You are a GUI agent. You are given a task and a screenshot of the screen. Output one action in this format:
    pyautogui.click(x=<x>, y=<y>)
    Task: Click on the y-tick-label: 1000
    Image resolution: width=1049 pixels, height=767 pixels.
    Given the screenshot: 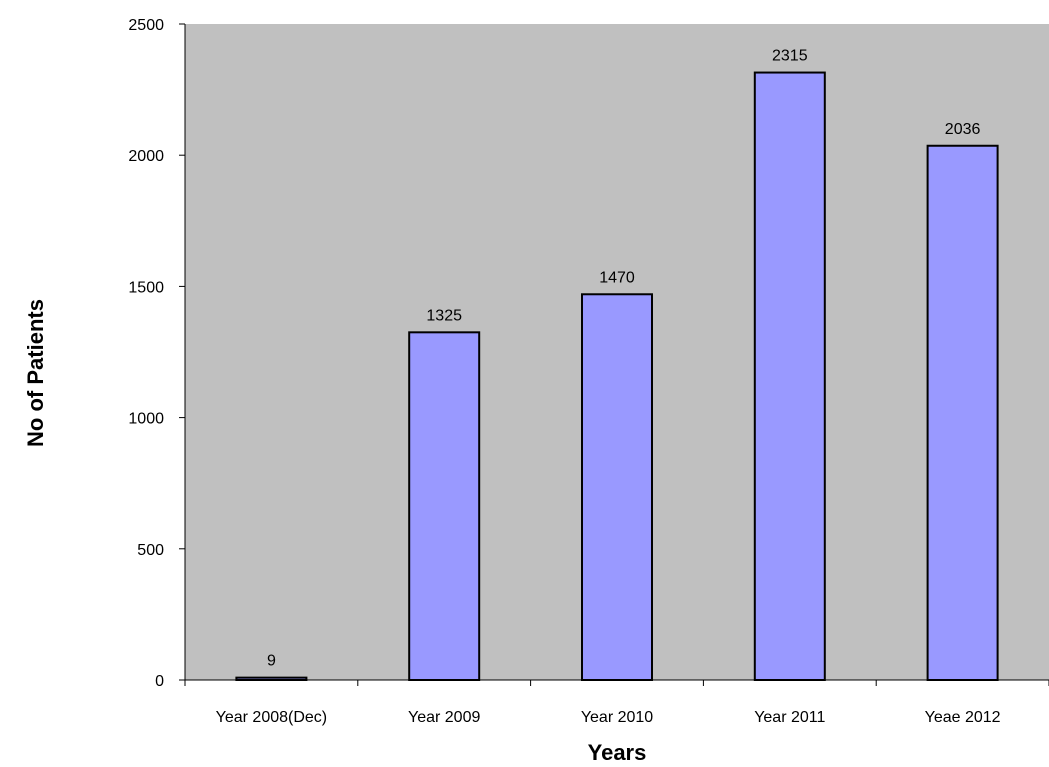 What is the action you would take?
    pyautogui.click(x=146, y=419)
    